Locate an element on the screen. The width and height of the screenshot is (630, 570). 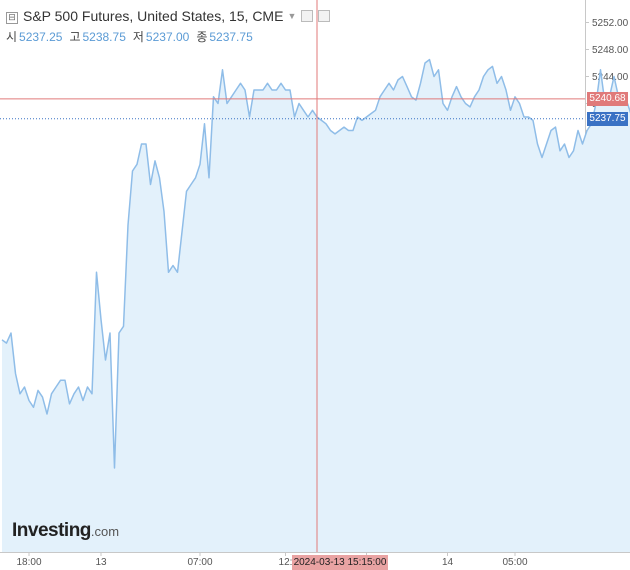
chart-title: S&P 500 Futures, United States, 15, CME is located at coordinates (153, 16).